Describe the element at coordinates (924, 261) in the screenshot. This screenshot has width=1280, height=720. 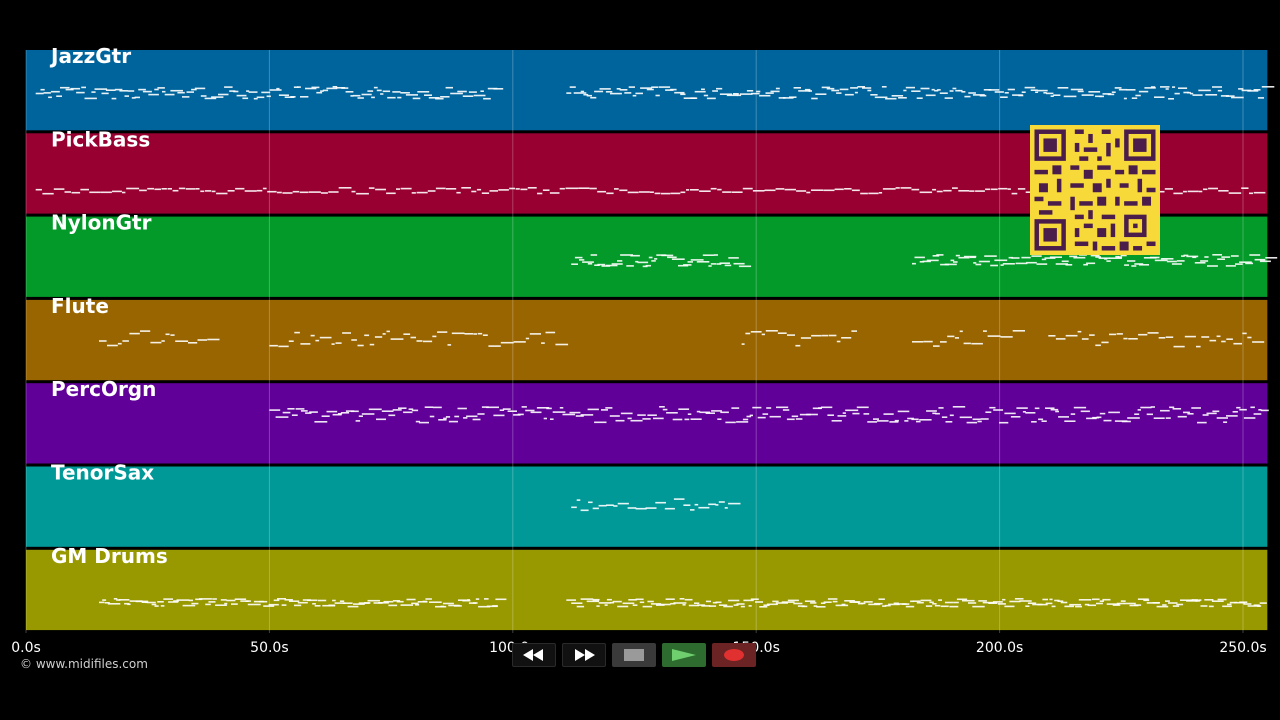
I see `note-group` at that location.